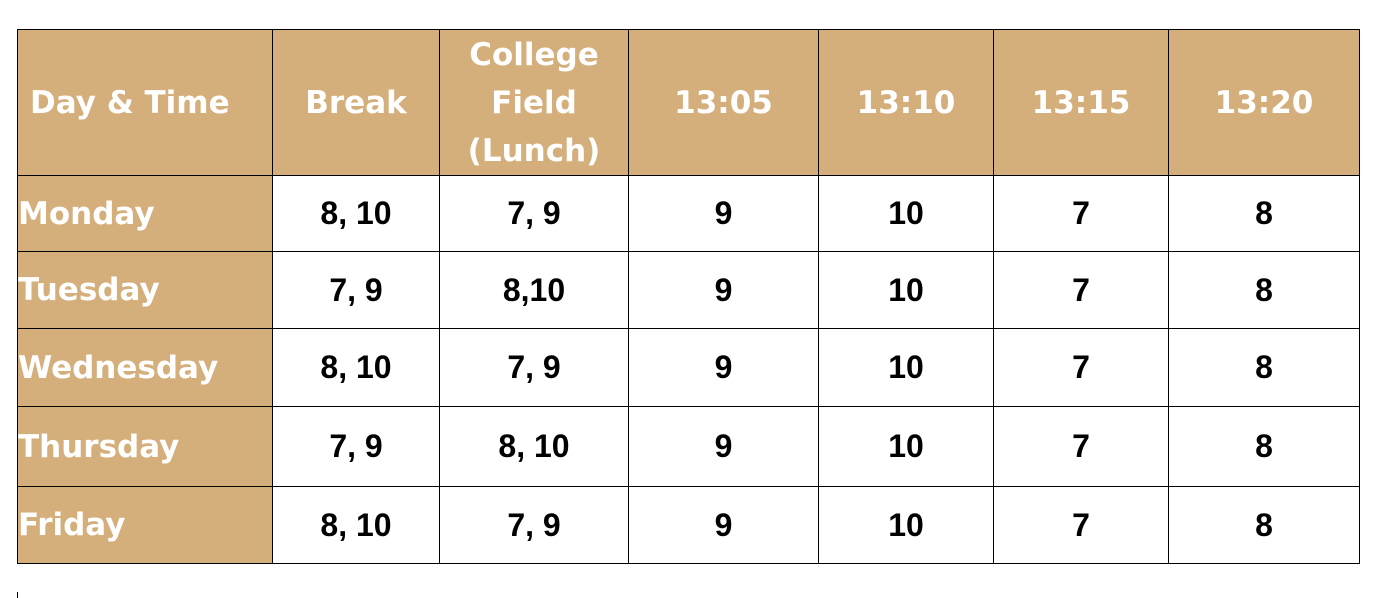 The image size is (1381, 598). I want to click on header-1310-label: 13:10, so click(906, 102).